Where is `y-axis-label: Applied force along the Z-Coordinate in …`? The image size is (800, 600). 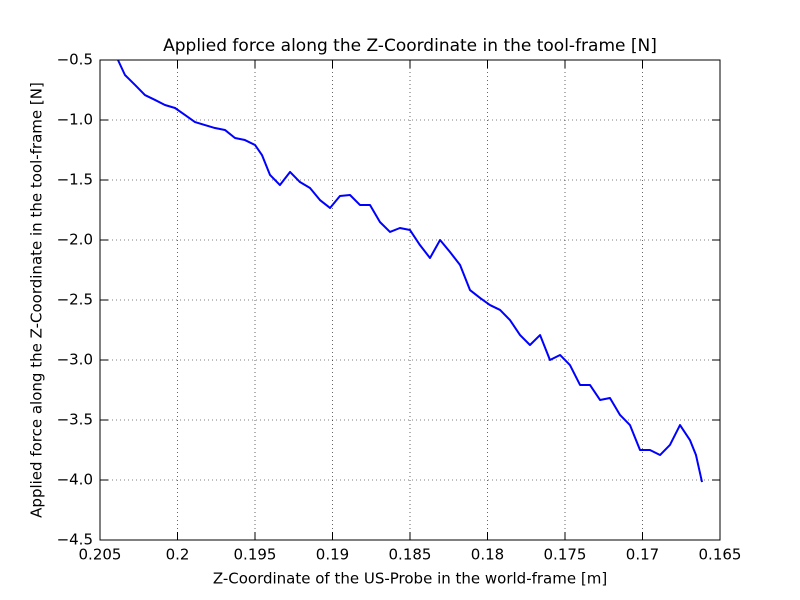
y-axis-label: Applied force along the Z-Coordinate in … is located at coordinates (37, 300).